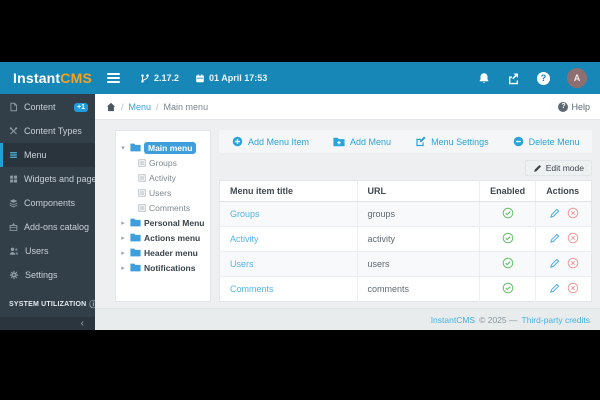 This screenshot has height=400, width=600. What do you see at coordinates (170, 147) in the screenshot?
I see `tree-node-label: Main menu` at bounding box center [170, 147].